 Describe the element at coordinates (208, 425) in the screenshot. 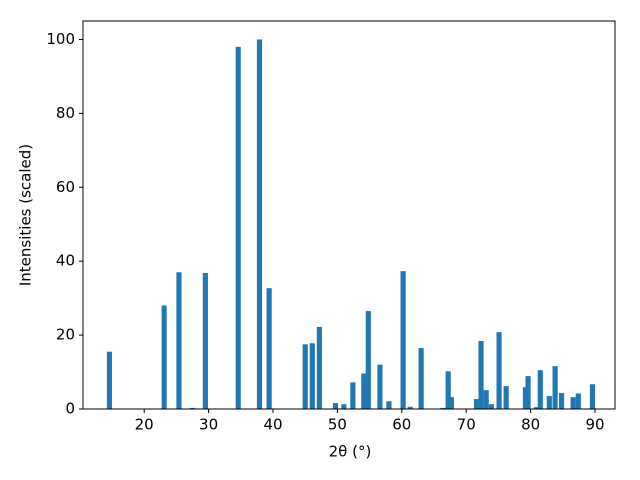

I see `x-tick-label: 30` at that location.